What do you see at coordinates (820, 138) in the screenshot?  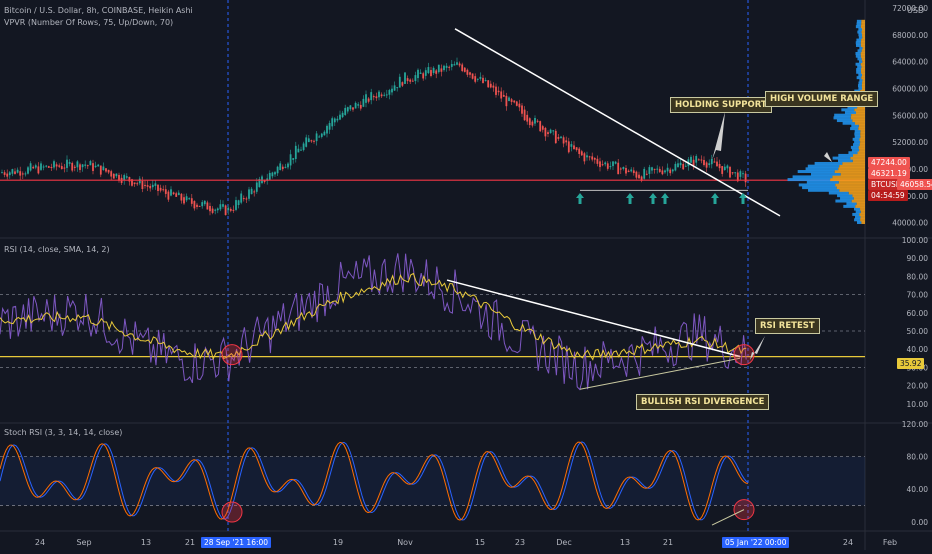 I see `pointer-arrow-icon` at bounding box center [820, 138].